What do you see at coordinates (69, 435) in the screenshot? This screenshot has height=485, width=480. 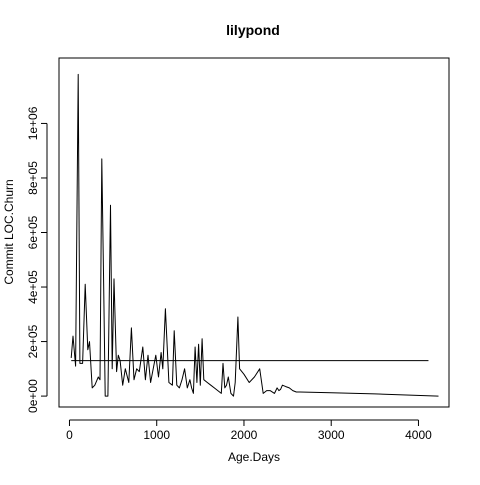 I see `x-tick-label: 0` at bounding box center [69, 435].